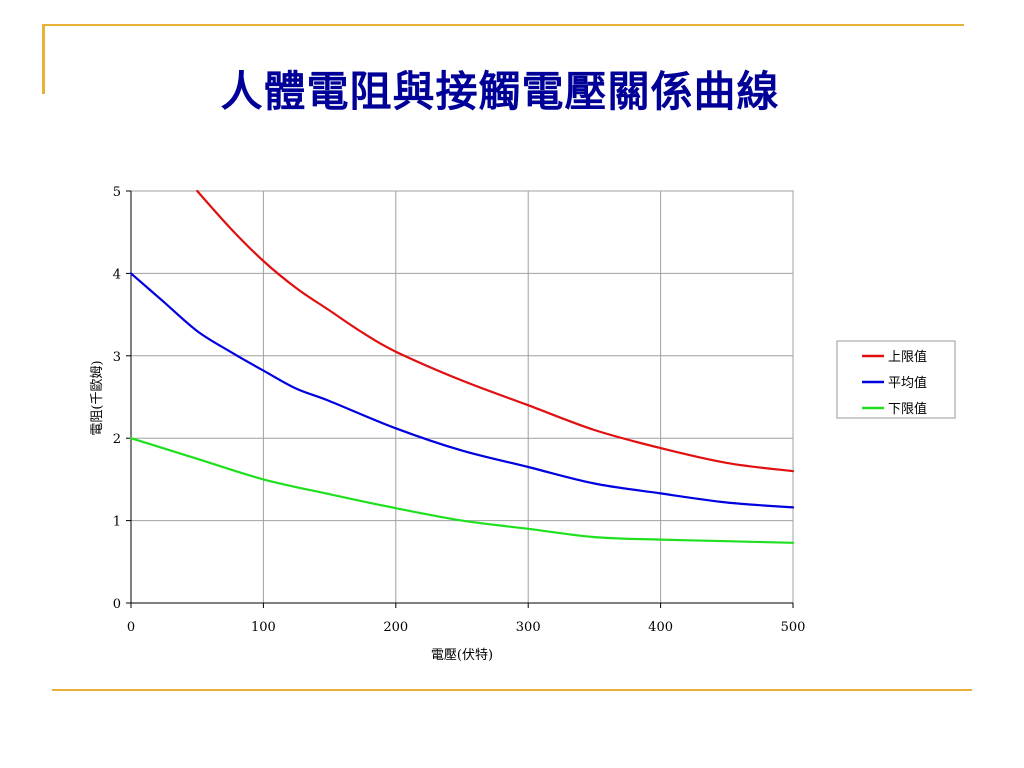  What do you see at coordinates (131, 627) in the screenshot?
I see `x-tick-label: 0` at bounding box center [131, 627].